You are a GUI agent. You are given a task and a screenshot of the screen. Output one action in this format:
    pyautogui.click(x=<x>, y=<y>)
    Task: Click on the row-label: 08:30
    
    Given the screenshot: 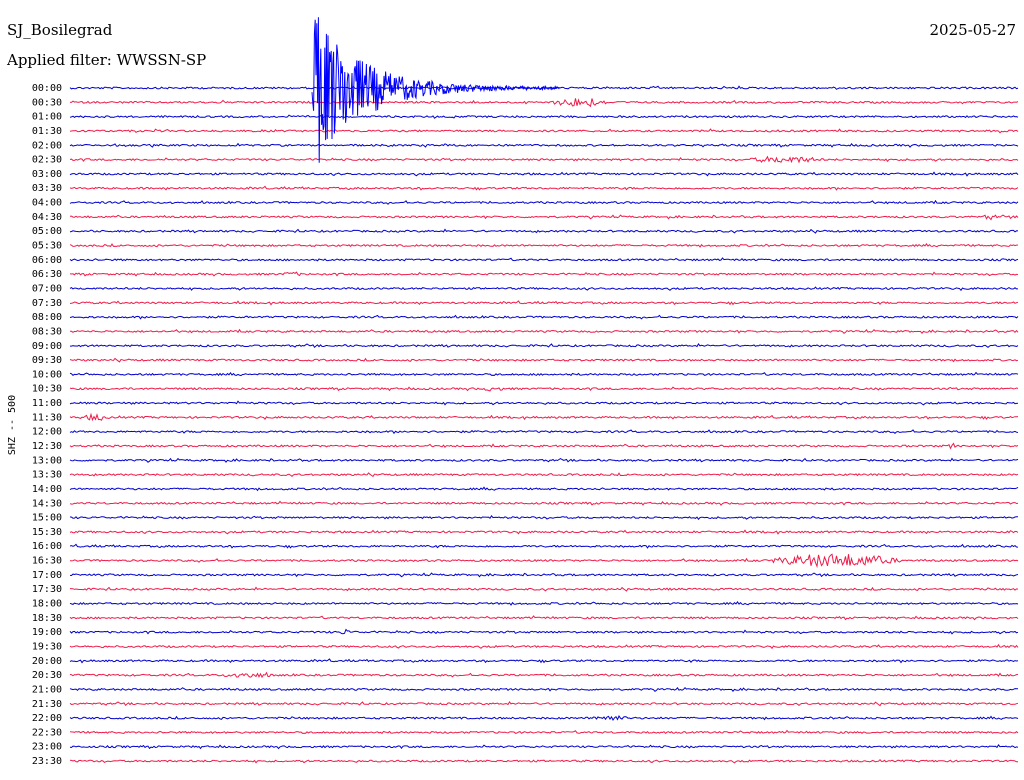 What is the action you would take?
    pyautogui.click(x=47, y=331)
    